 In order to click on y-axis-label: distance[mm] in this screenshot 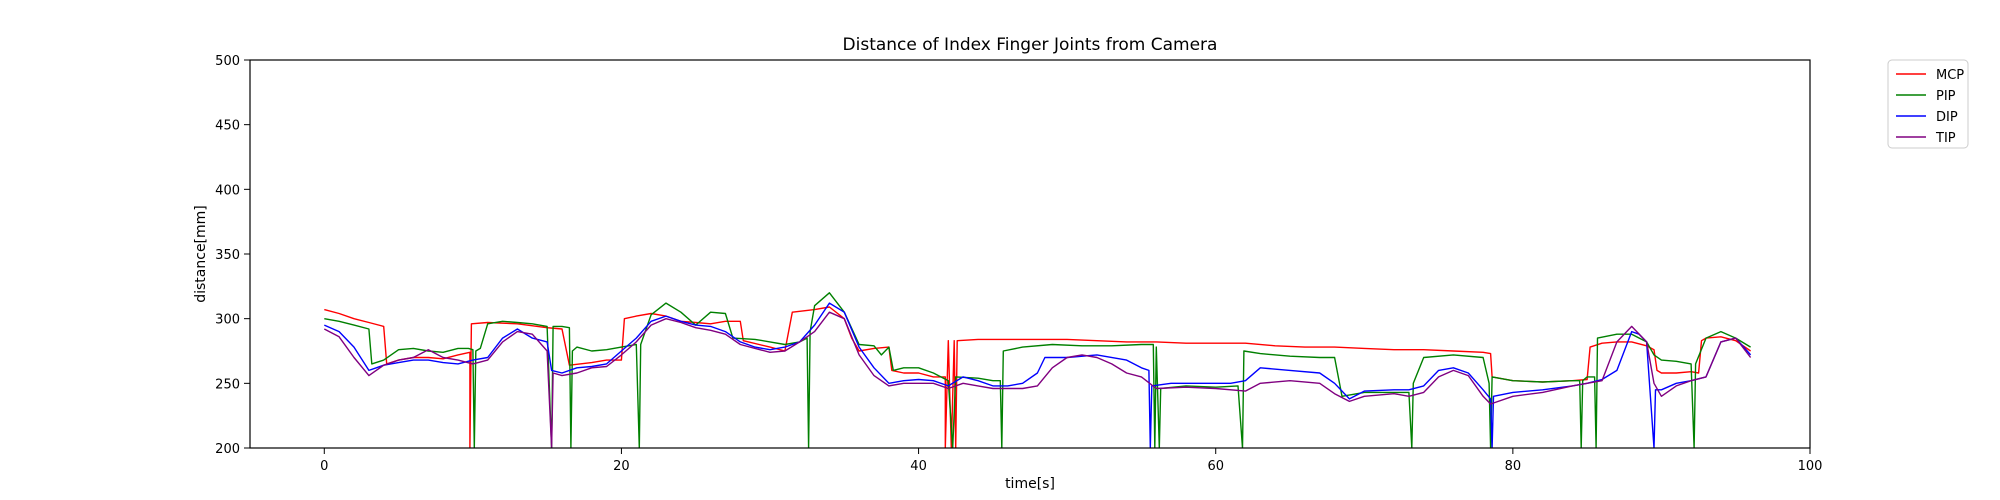, I will do `click(201, 254)`.